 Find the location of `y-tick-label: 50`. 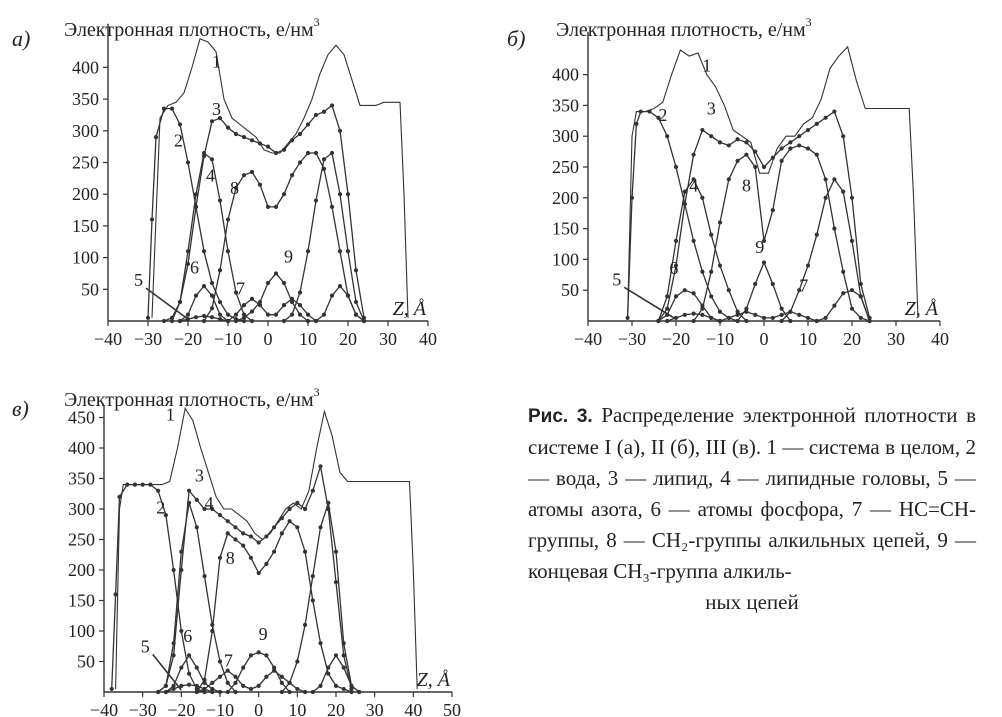

y-tick-label: 50 is located at coordinates (570, 290).